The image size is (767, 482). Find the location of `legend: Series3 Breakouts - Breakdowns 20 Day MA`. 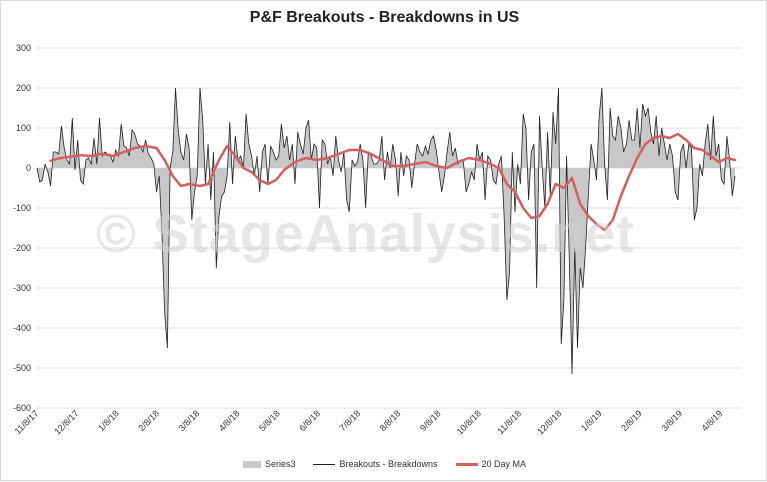

legend: Series3 Breakouts - Breakdowns 20 Day MA is located at coordinates (384, 464).